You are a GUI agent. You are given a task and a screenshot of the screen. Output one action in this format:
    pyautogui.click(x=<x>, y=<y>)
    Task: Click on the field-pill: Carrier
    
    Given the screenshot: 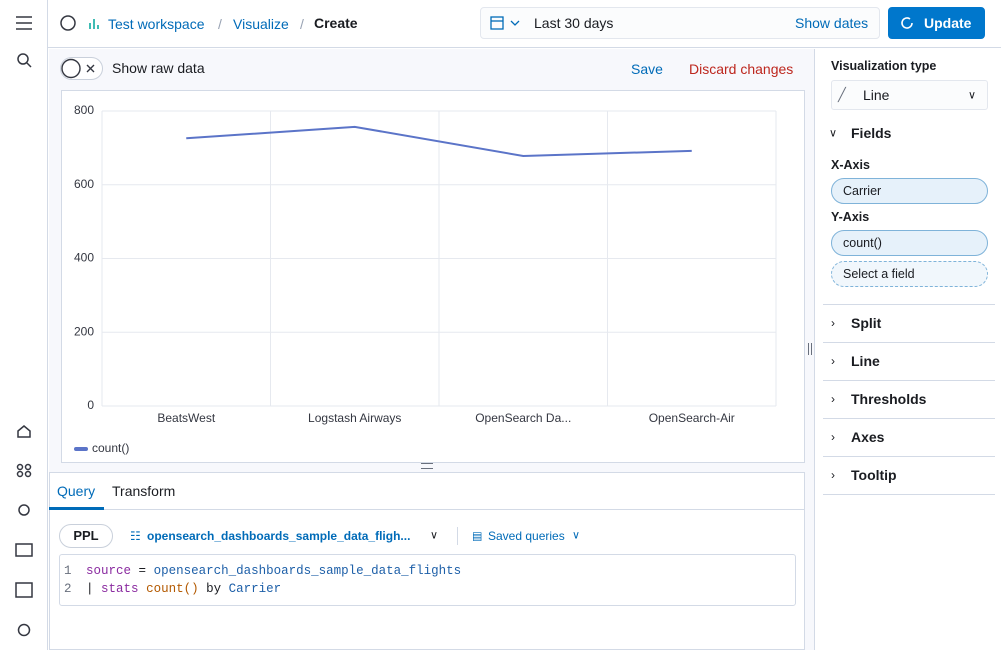 What is the action you would take?
    pyautogui.click(x=909, y=191)
    